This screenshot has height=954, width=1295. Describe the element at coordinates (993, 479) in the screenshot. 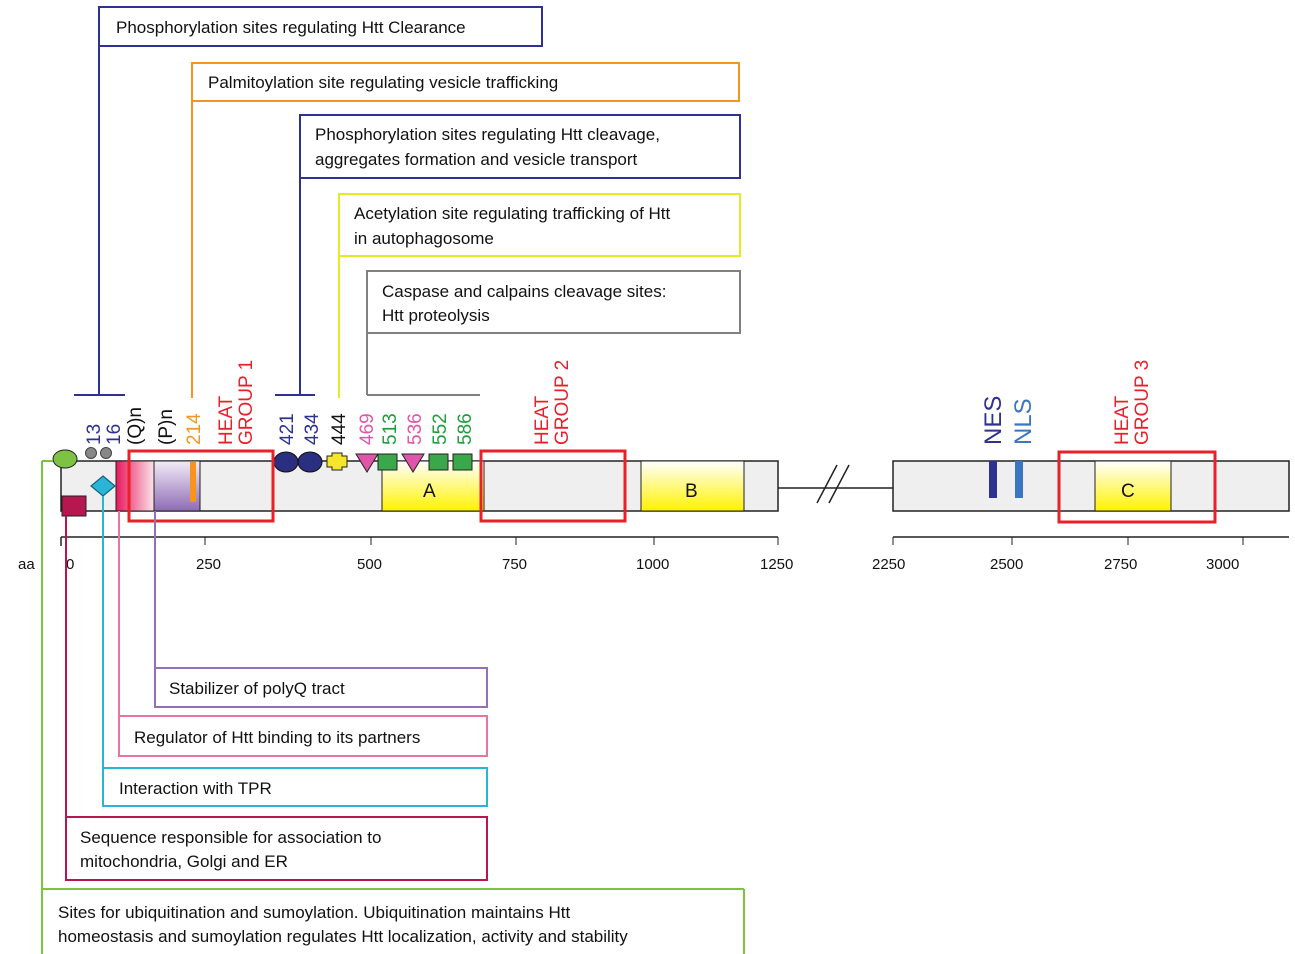

I see `nes-marker` at that location.